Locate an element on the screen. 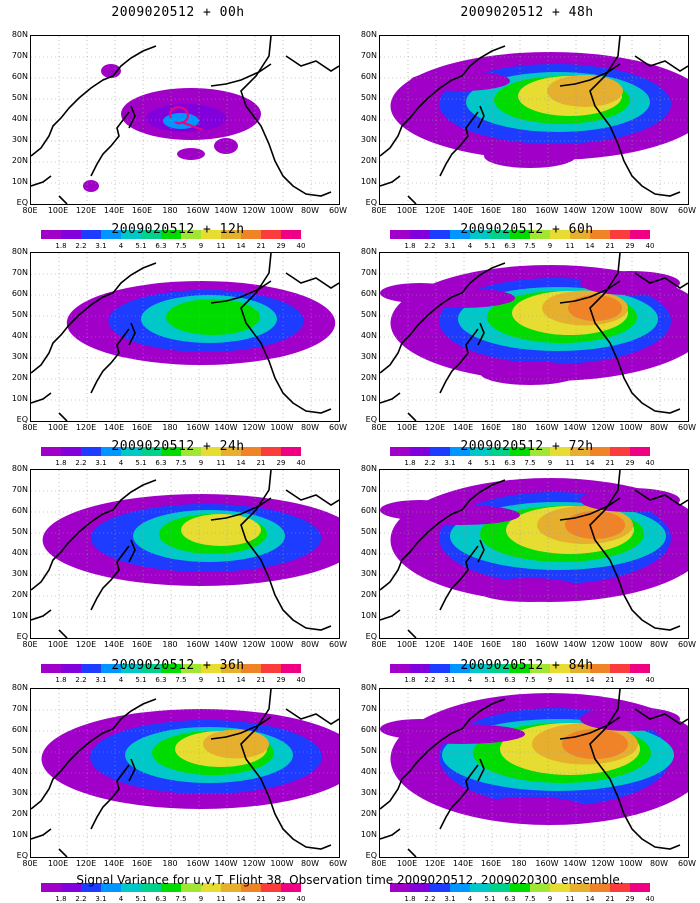 Image resolution: width=700 pixels, height=903 pixels. colorbar-label: 14 is located at coordinates (590, 246).